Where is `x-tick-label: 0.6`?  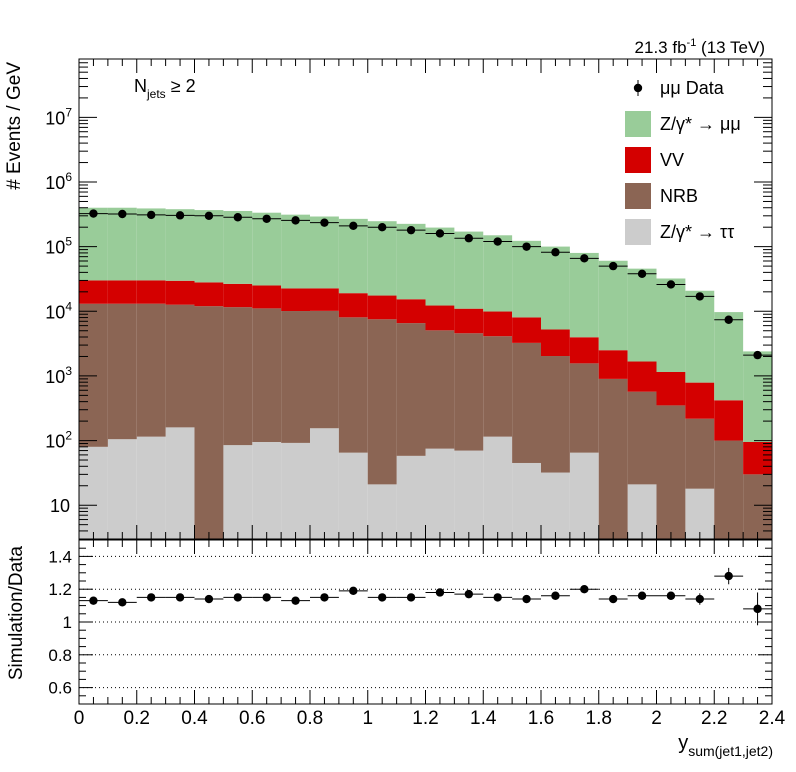 x-tick-label: 0.6 is located at coordinates (252, 718).